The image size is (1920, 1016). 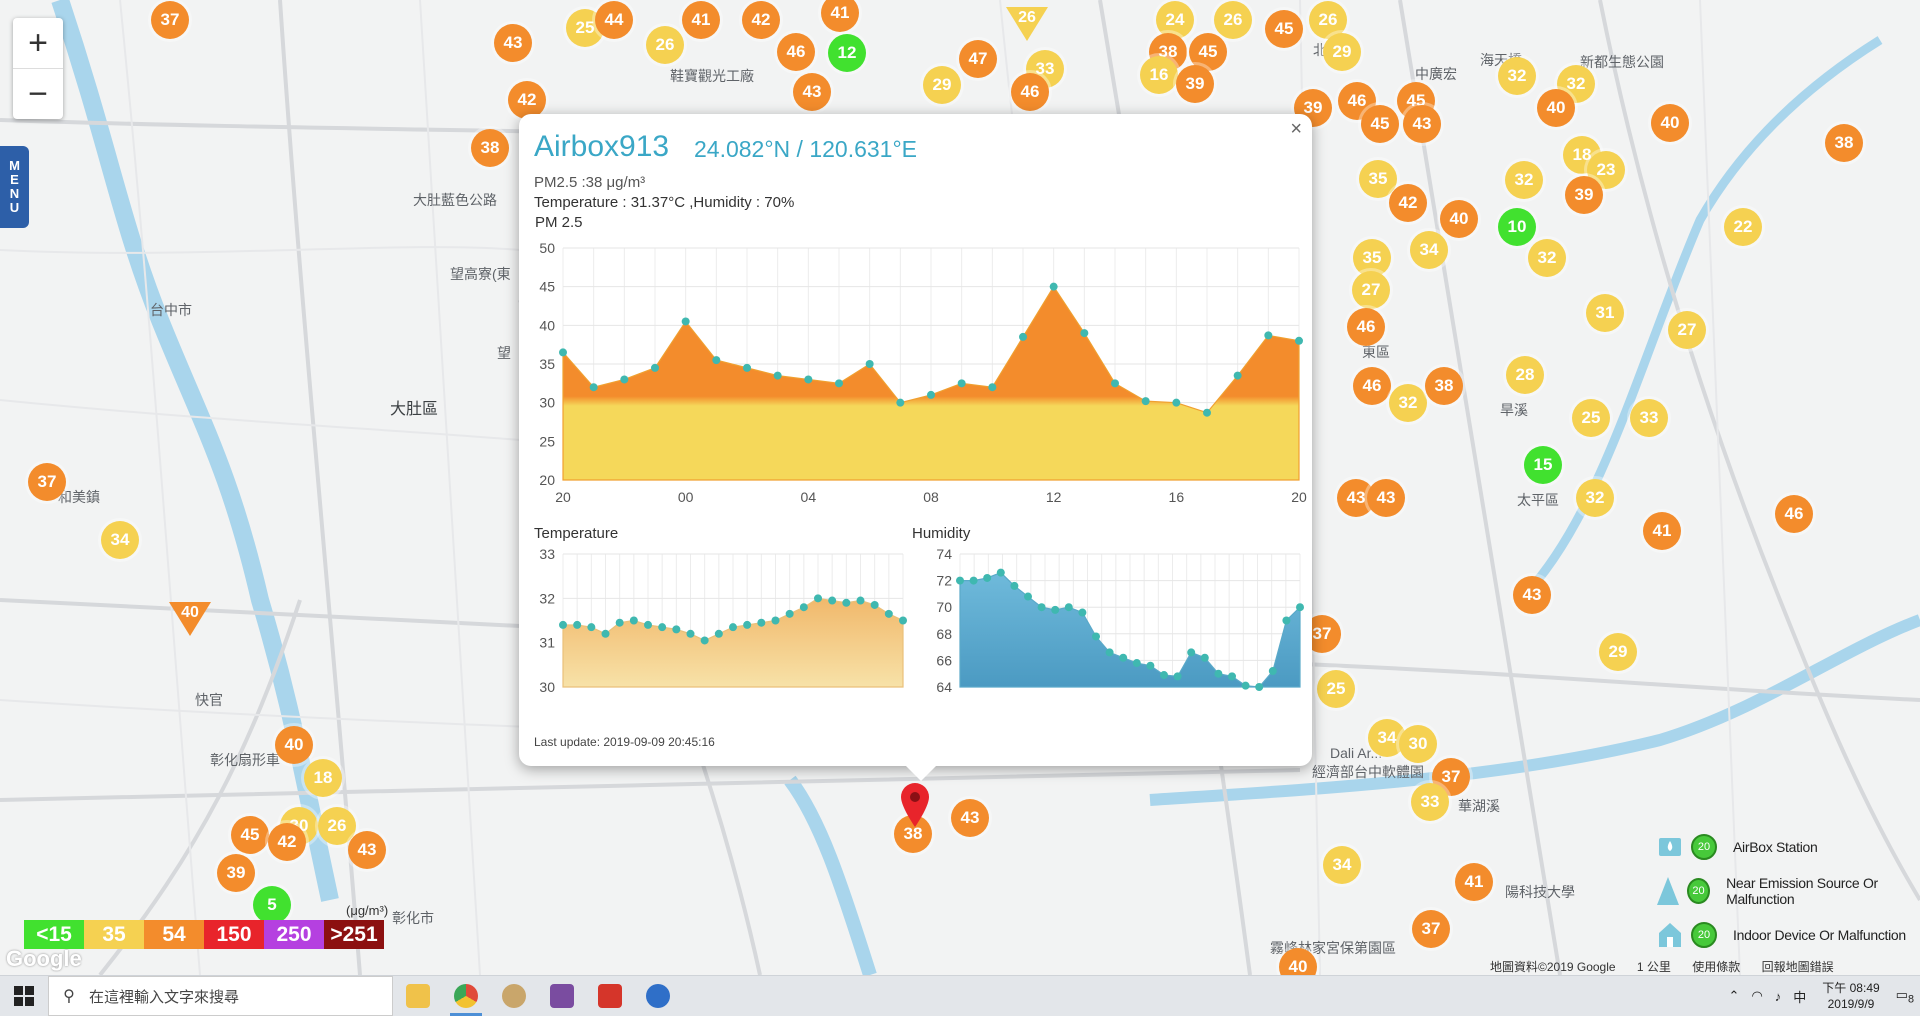 What do you see at coordinates (1778, 996) in the screenshot?
I see `volume-icon: ♪` at bounding box center [1778, 996].